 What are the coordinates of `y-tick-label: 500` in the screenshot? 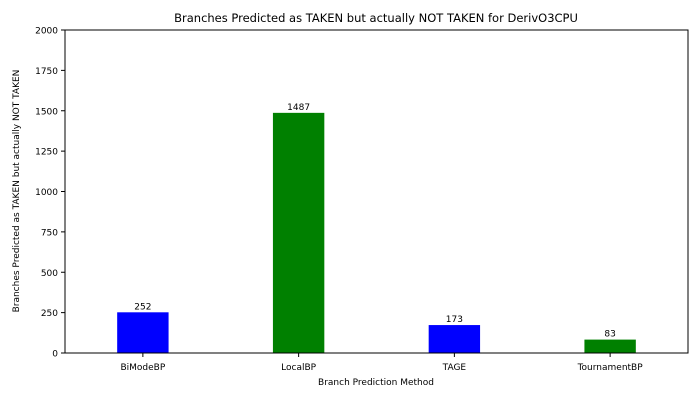 It's located at (49, 274).